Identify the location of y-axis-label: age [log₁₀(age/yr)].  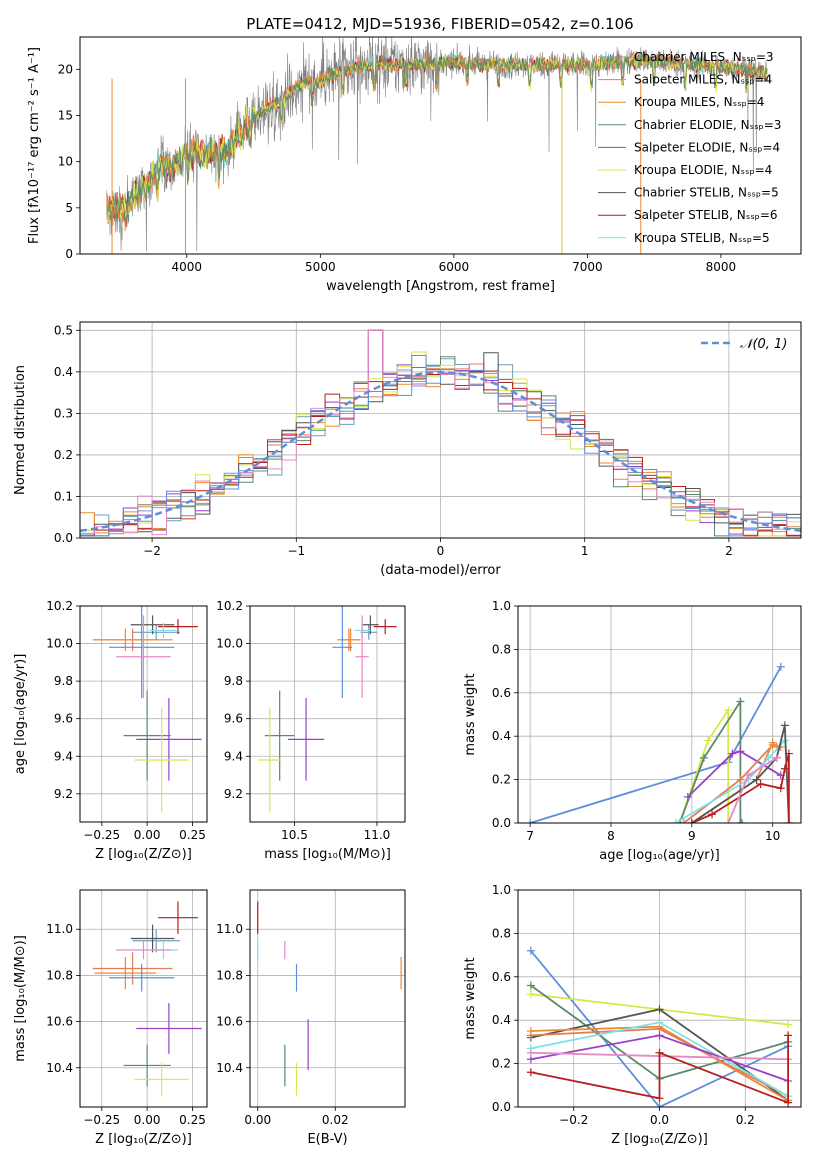
(20, 714).